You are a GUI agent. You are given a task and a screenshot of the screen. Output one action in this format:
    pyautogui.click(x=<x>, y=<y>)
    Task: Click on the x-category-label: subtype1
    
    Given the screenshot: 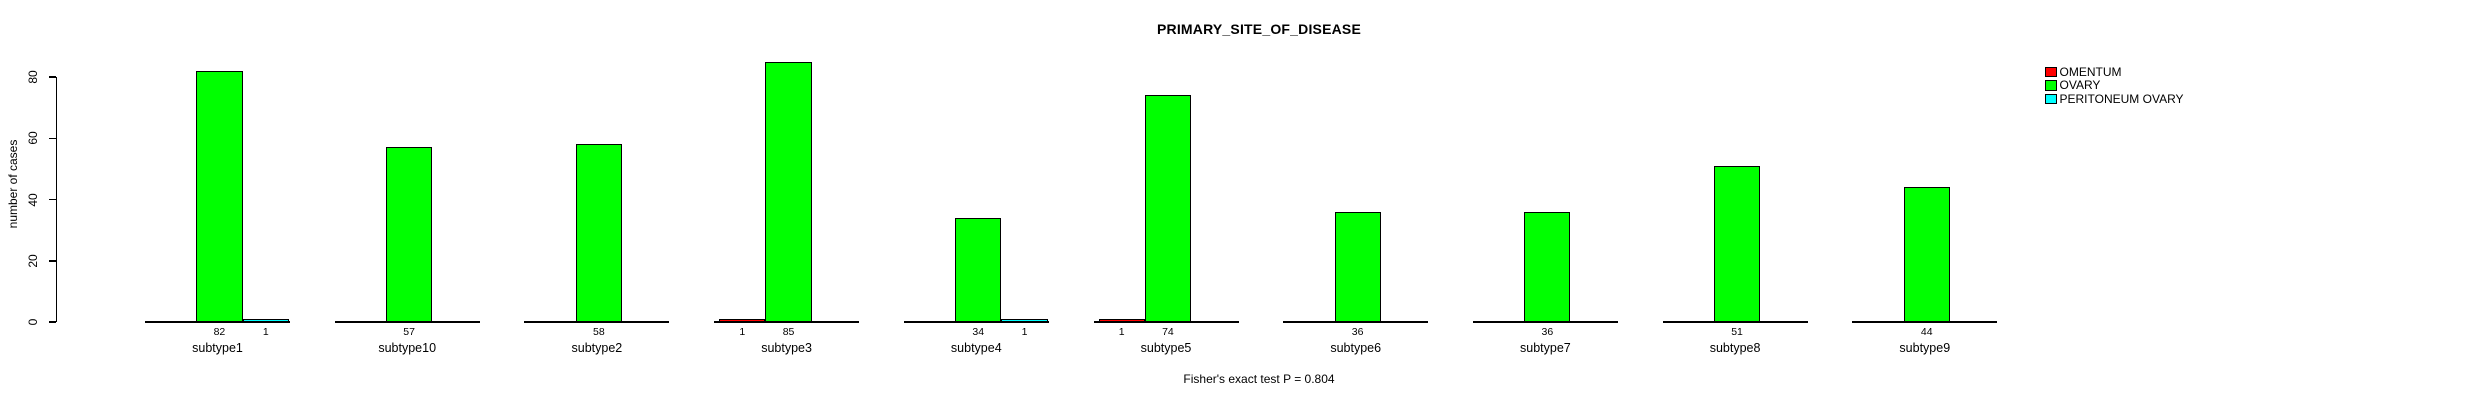 What is the action you would take?
    pyautogui.click(x=217, y=348)
    